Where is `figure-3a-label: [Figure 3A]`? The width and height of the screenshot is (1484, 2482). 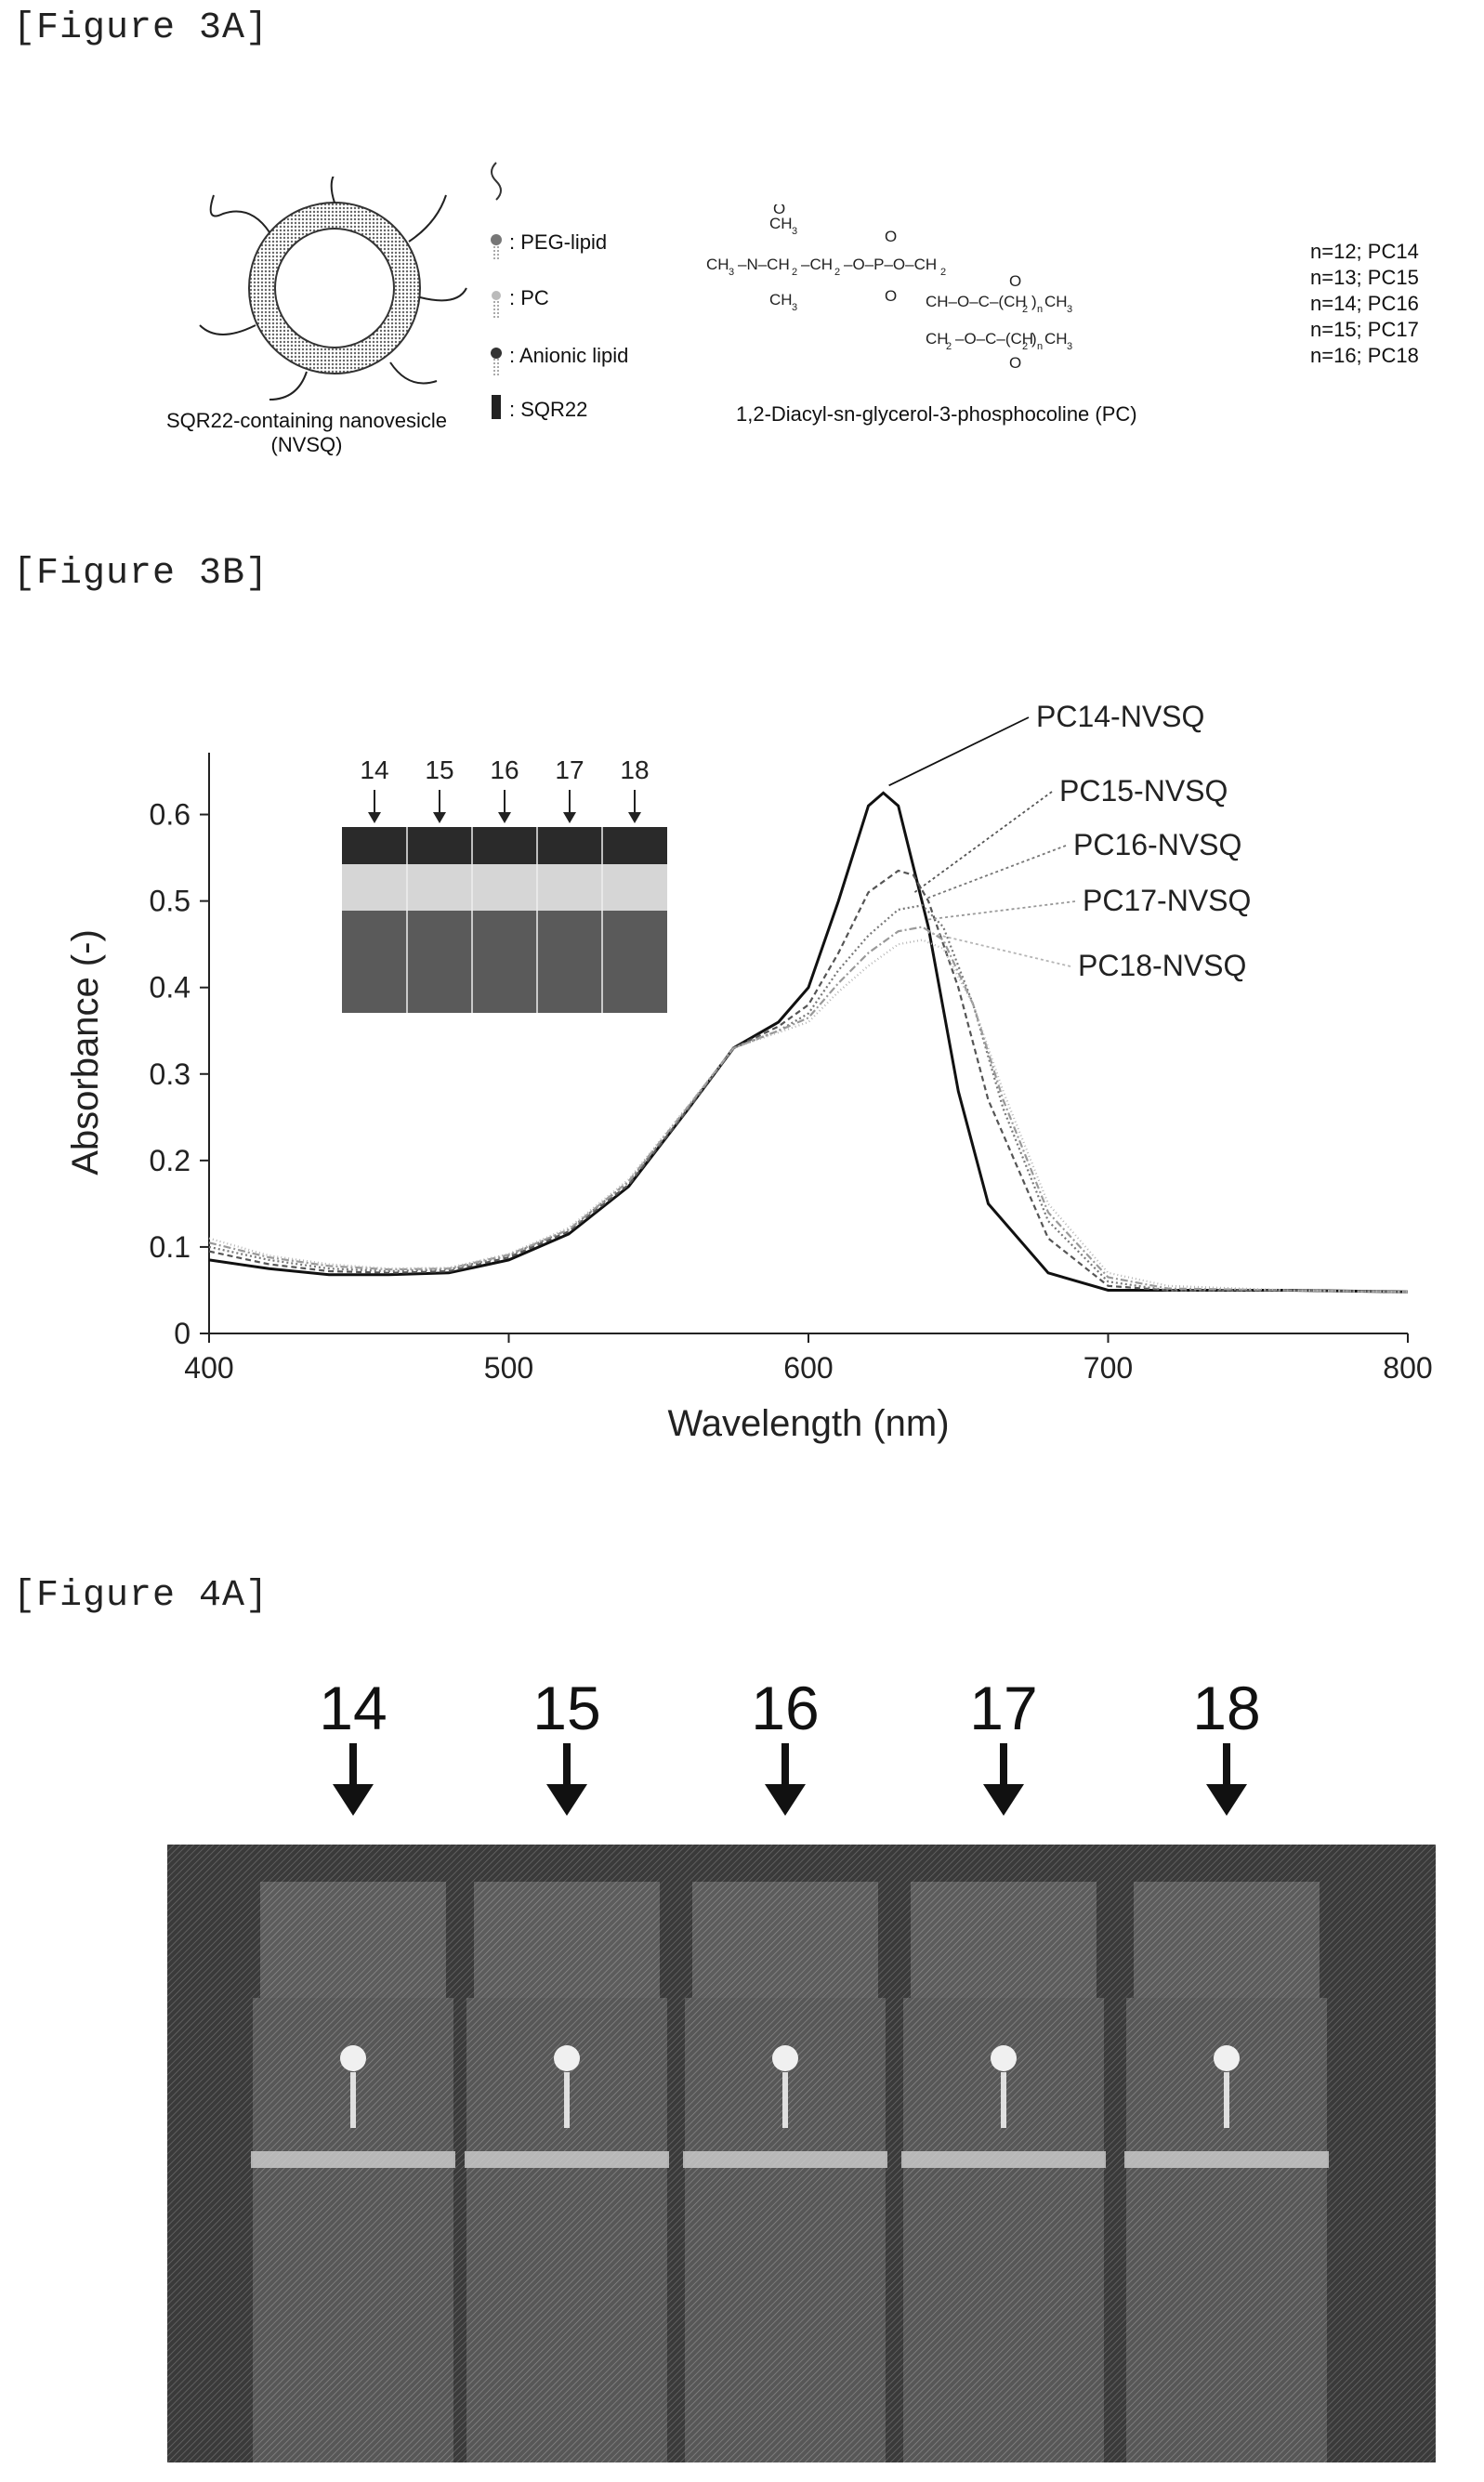
figure-3a-label: [Figure 3A] is located at coordinates (141, 28).